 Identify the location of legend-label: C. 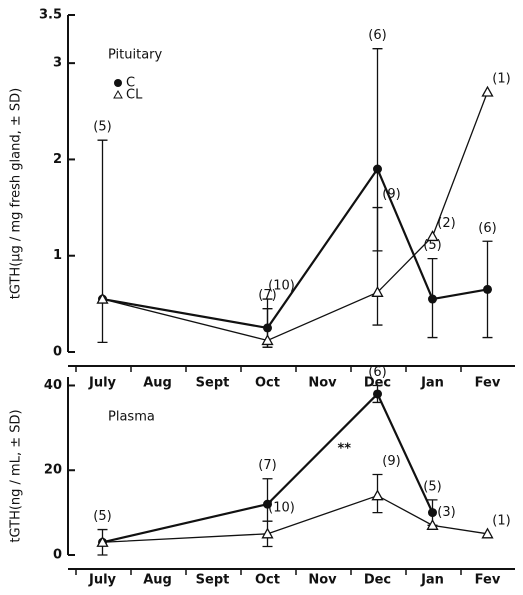
(130, 83).